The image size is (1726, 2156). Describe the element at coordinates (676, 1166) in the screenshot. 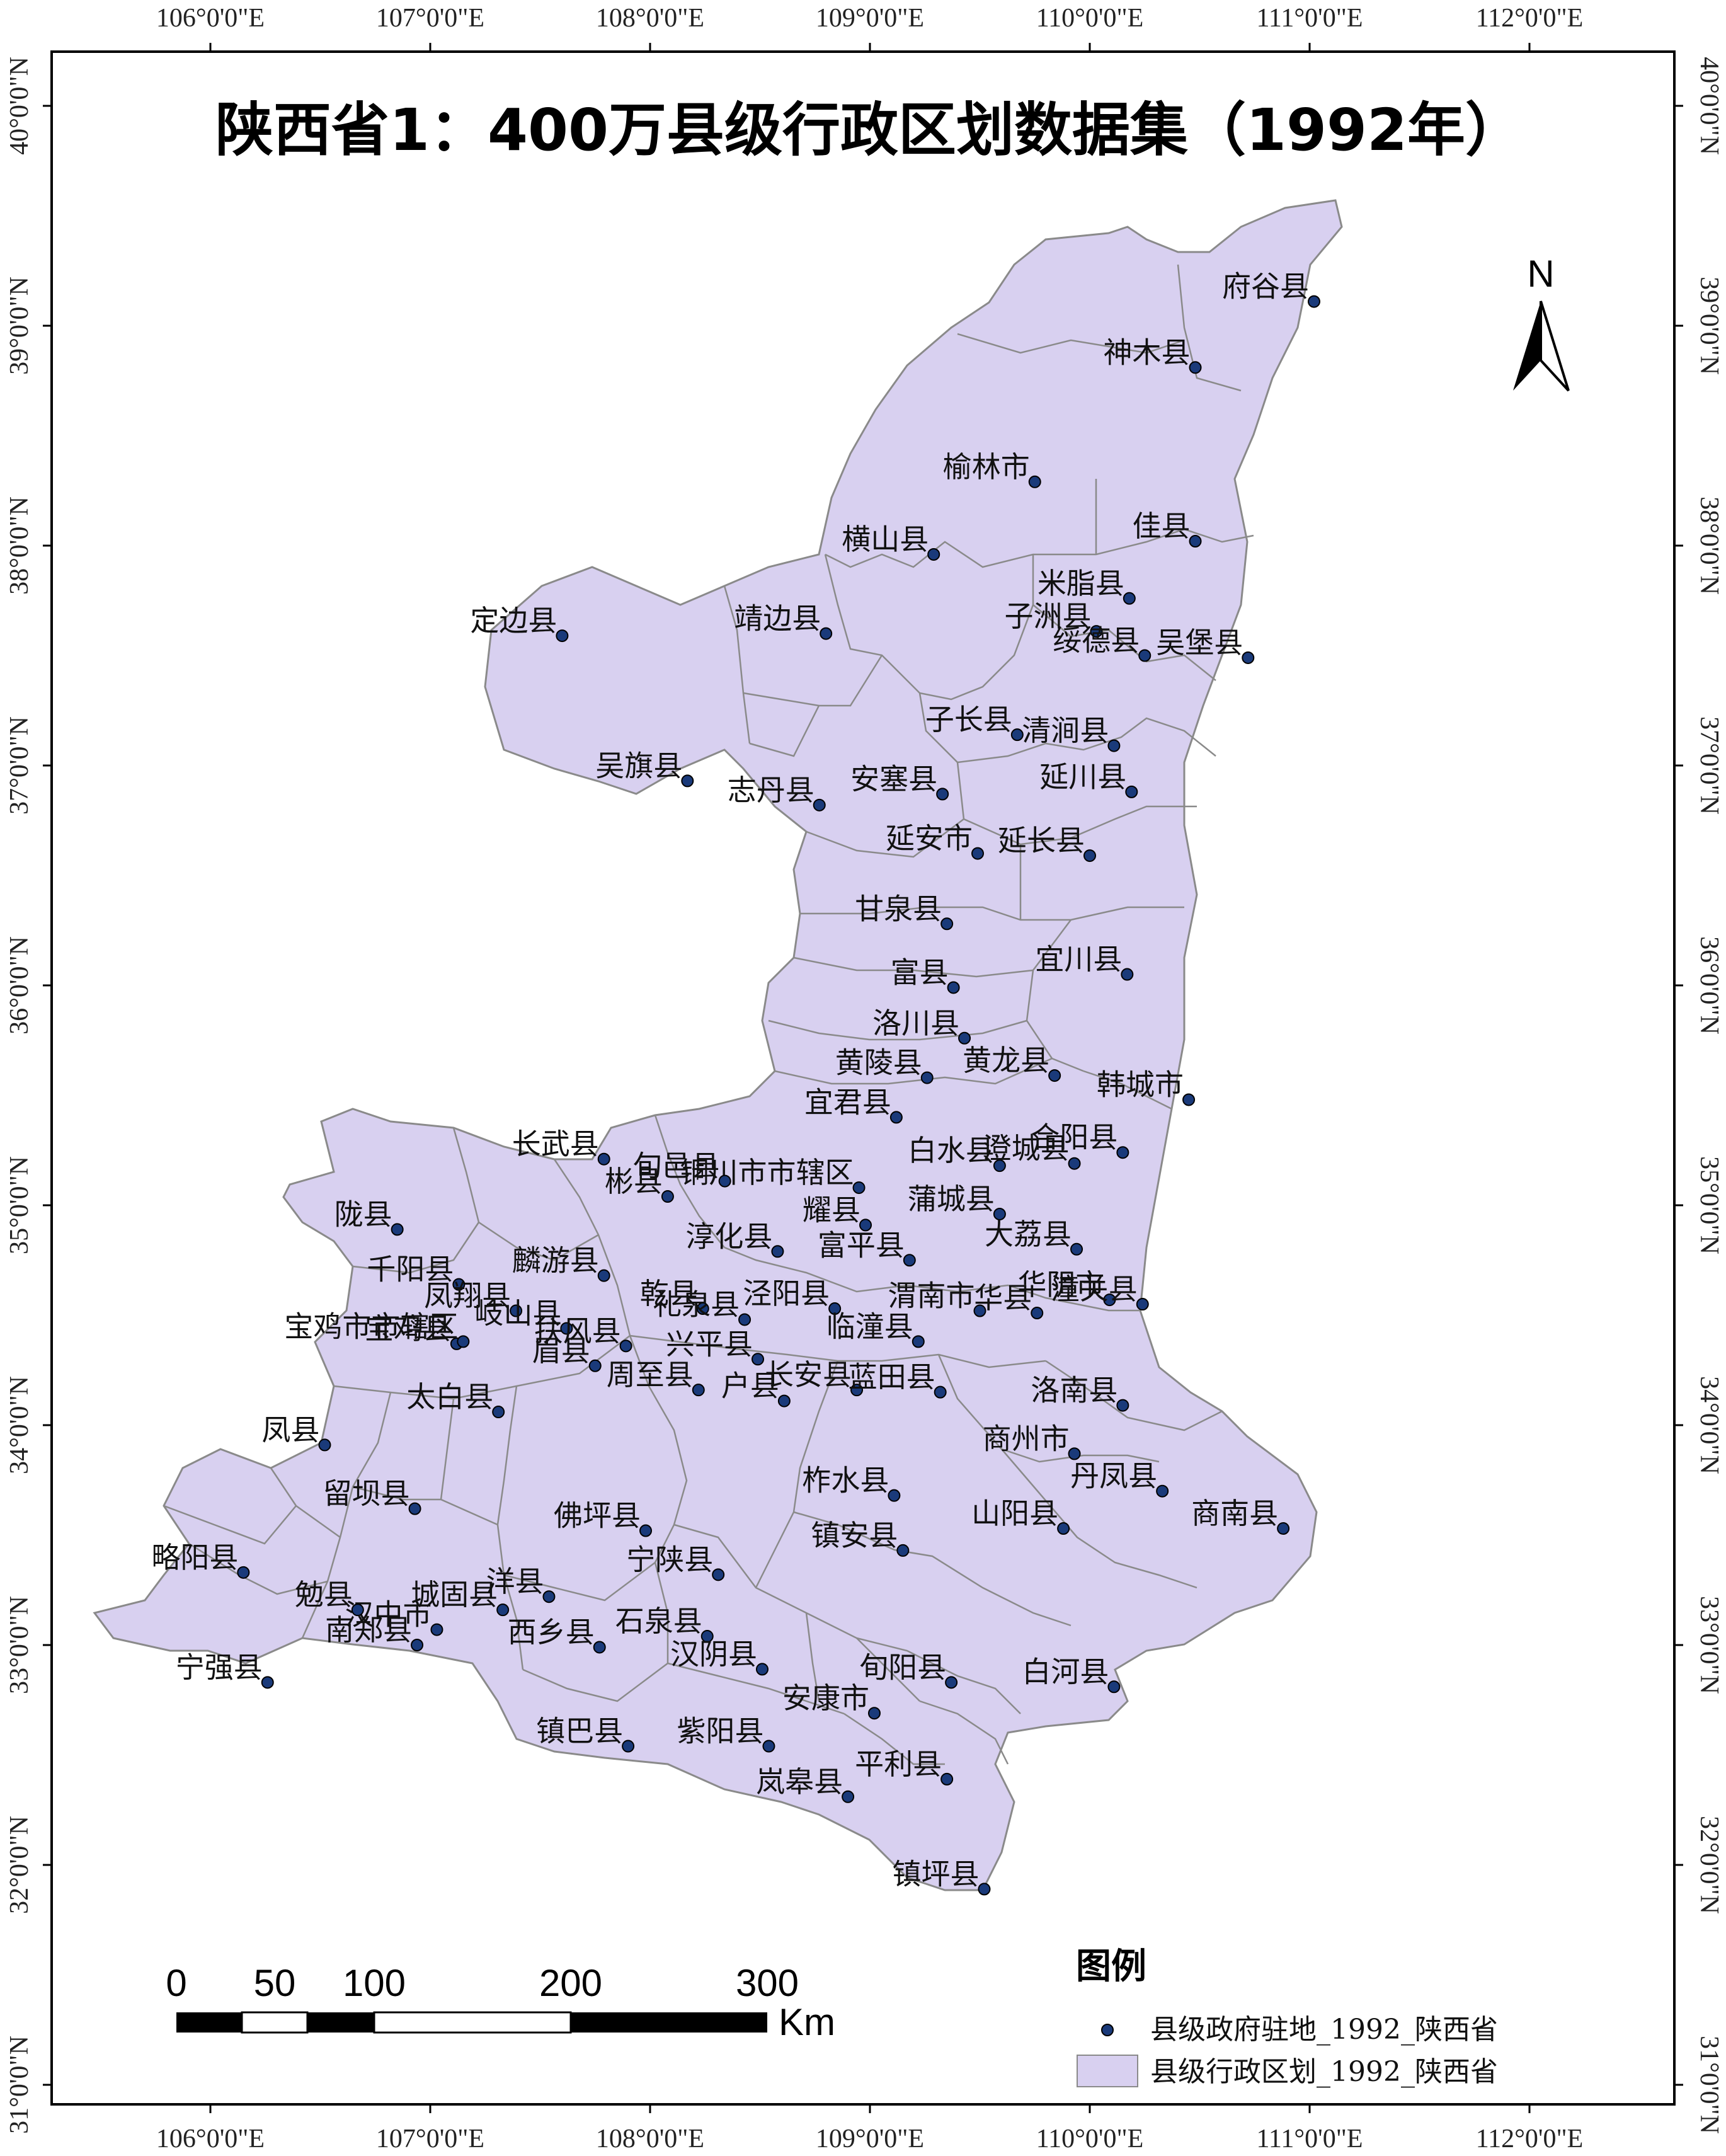

I see `county-label: 旬邑县` at that location.